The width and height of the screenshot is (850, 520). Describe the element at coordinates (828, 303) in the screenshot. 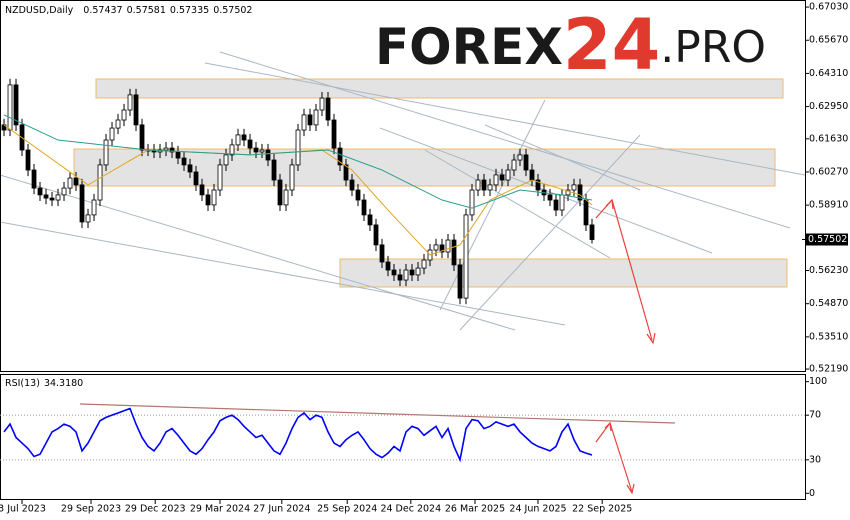

I see `y-tick-label: 0.54870` at that location.